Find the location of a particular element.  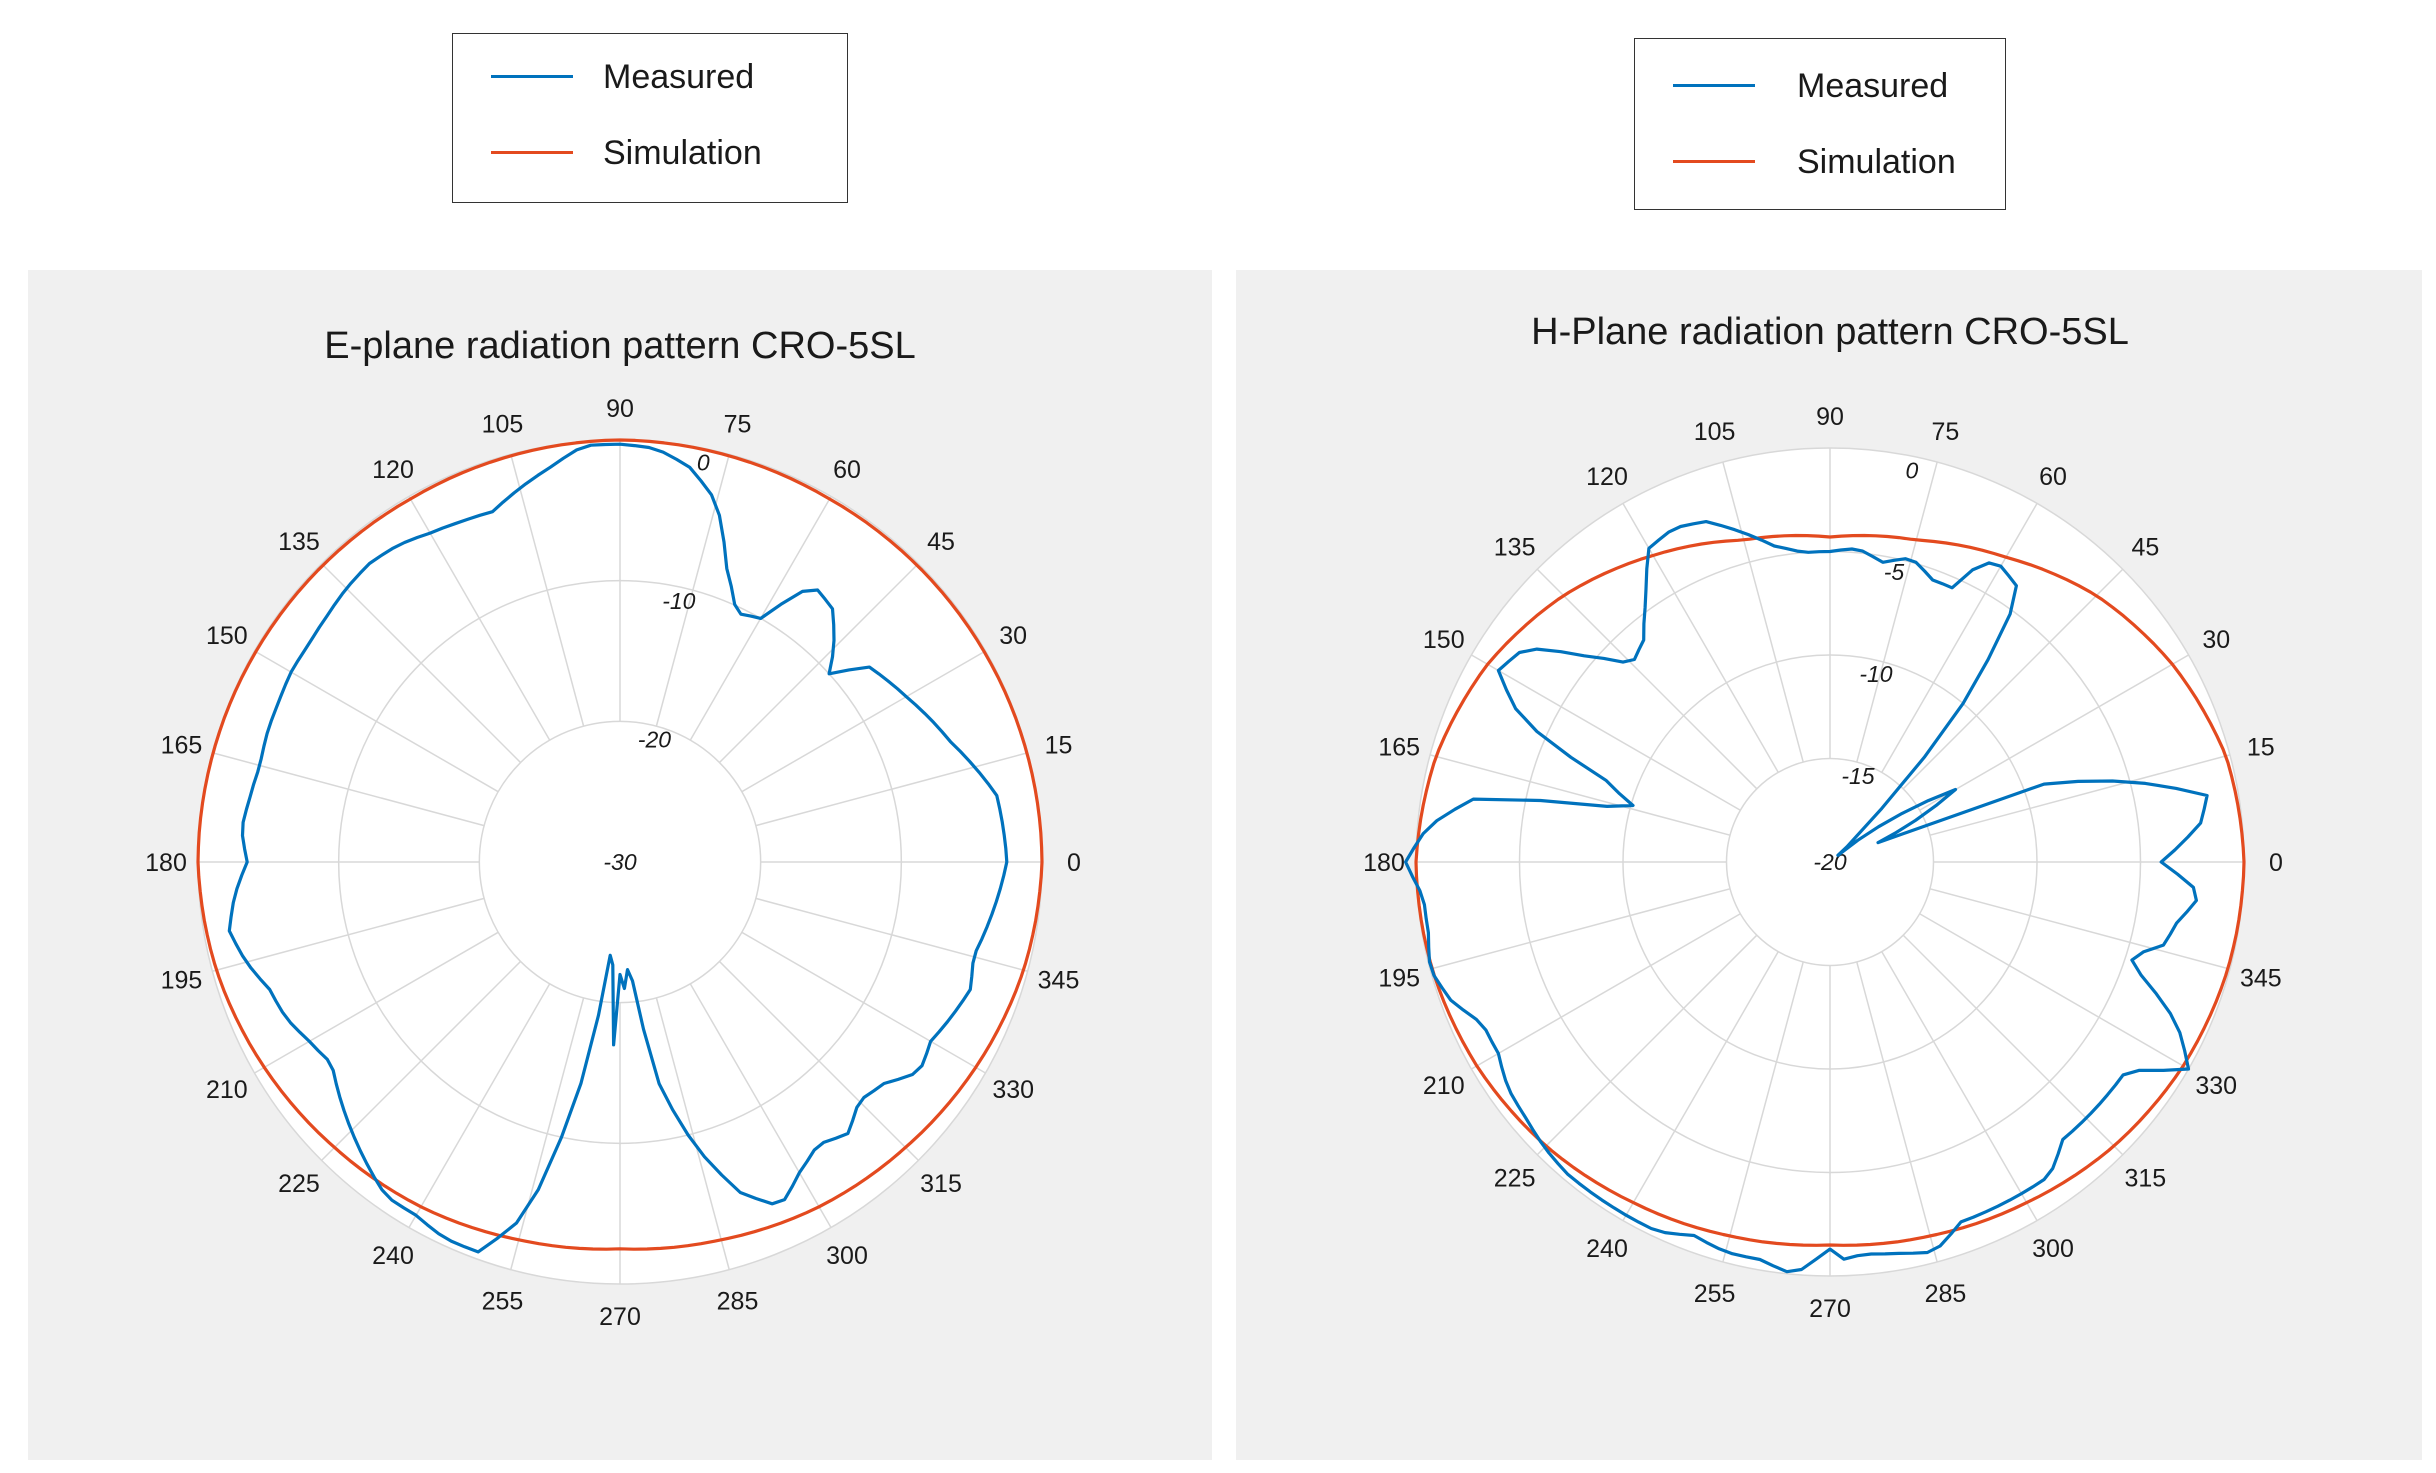

r-tick-label: -5 is located at coordinates (1894, 572).